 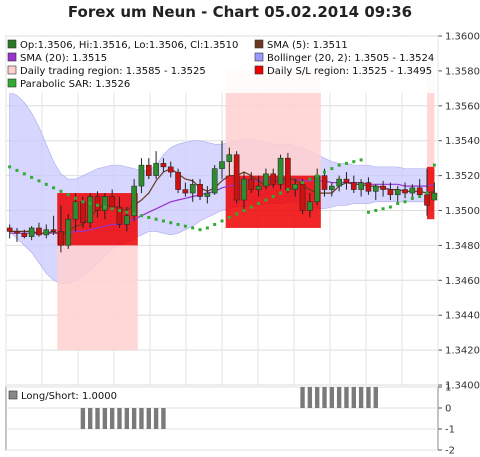 I want to click on y-tick-label: 1.3560, so click(x=462, y=106).